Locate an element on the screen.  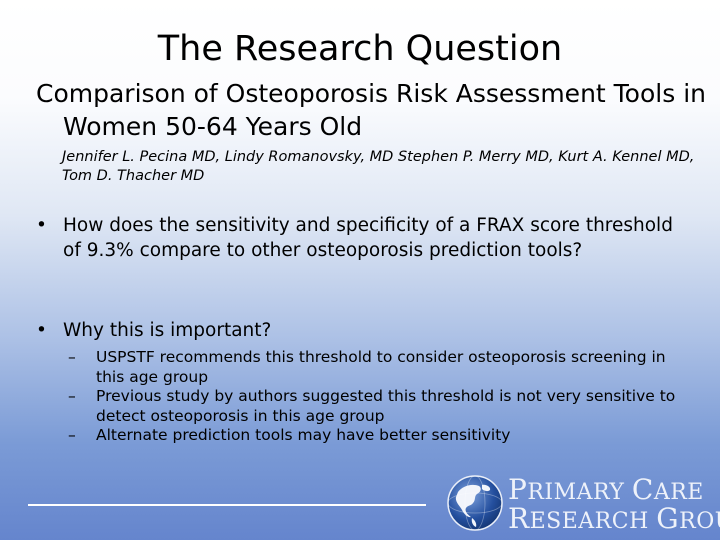
footer-divider is located at coordinates (227, 505).